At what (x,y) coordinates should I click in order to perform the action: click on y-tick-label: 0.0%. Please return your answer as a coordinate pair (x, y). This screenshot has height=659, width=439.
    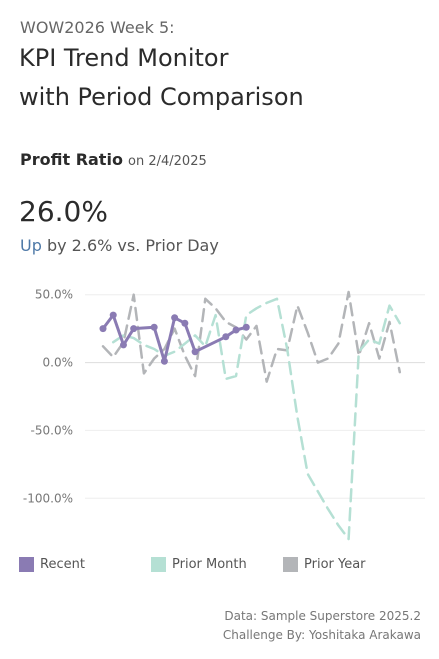
    Looking at the image, I should click on (58, 363).